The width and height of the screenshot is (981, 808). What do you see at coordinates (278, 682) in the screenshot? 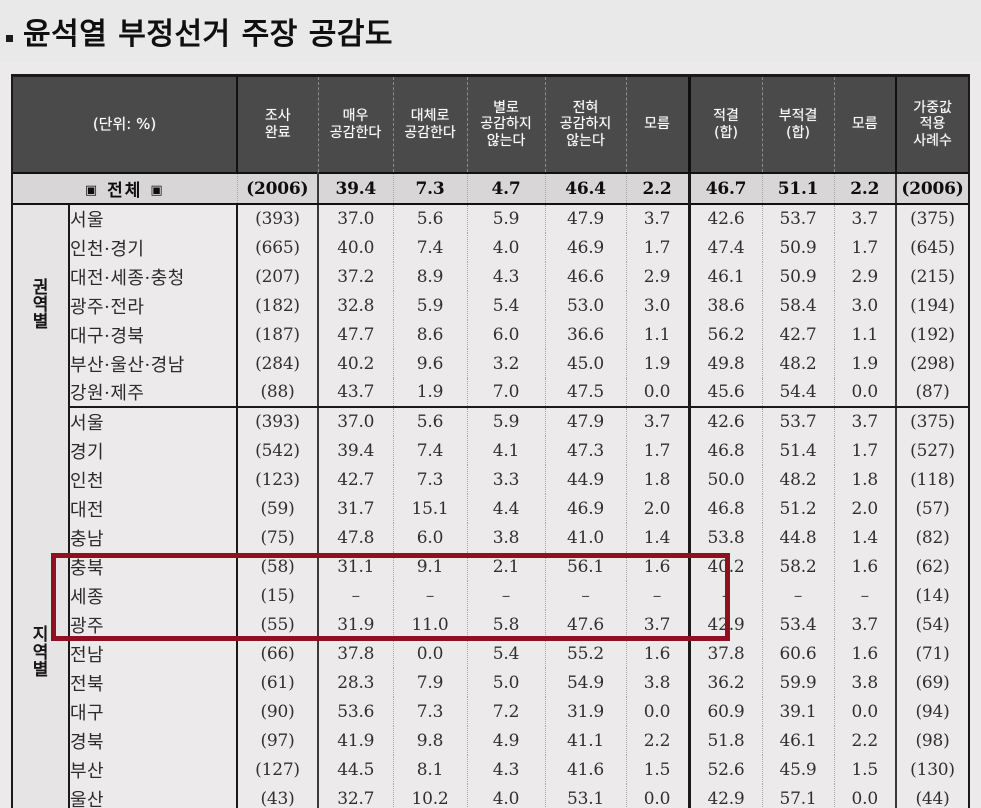
I see `row-전북-cell-0: (61)` at bounding box center [278, 682].